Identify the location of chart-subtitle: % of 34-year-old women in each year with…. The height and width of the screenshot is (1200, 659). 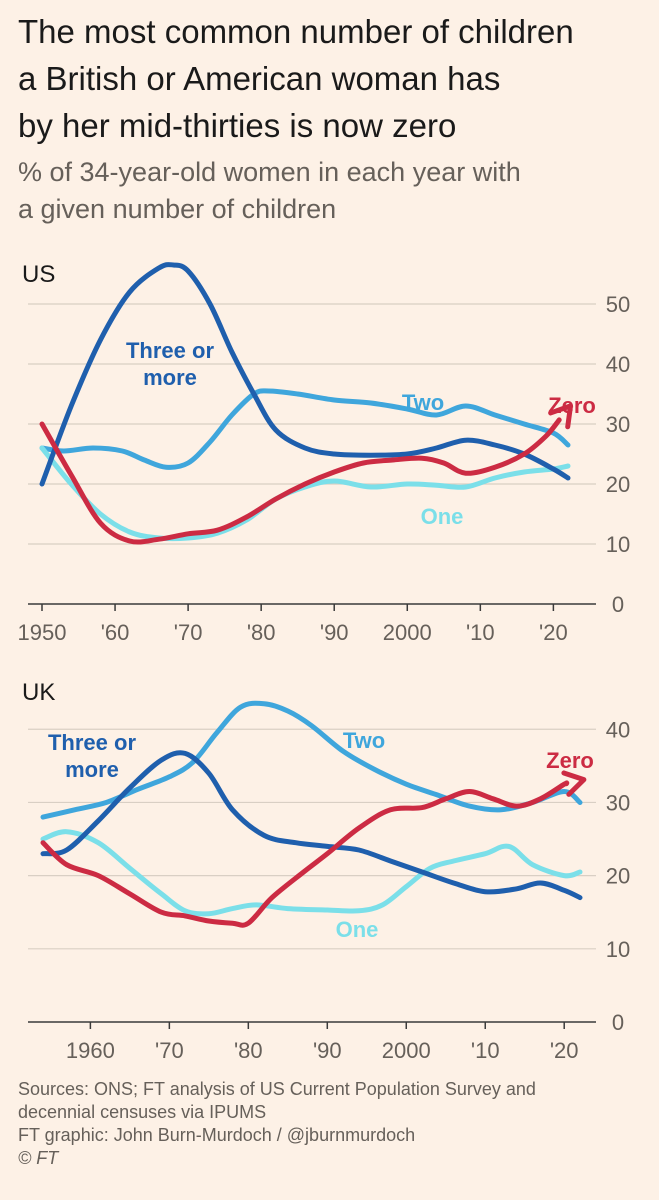
(333, 191).